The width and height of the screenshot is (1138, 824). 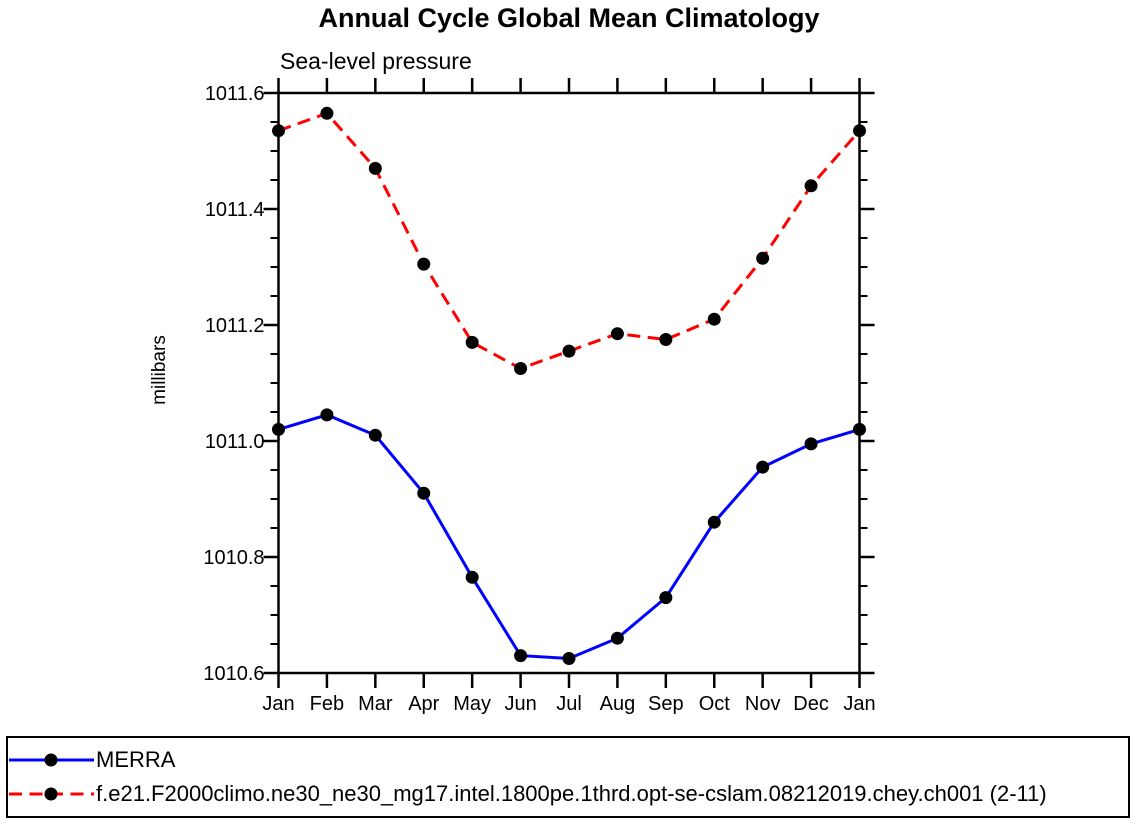 I want to click on y-tick-label: 1011.0, so click(x=235, y=442).